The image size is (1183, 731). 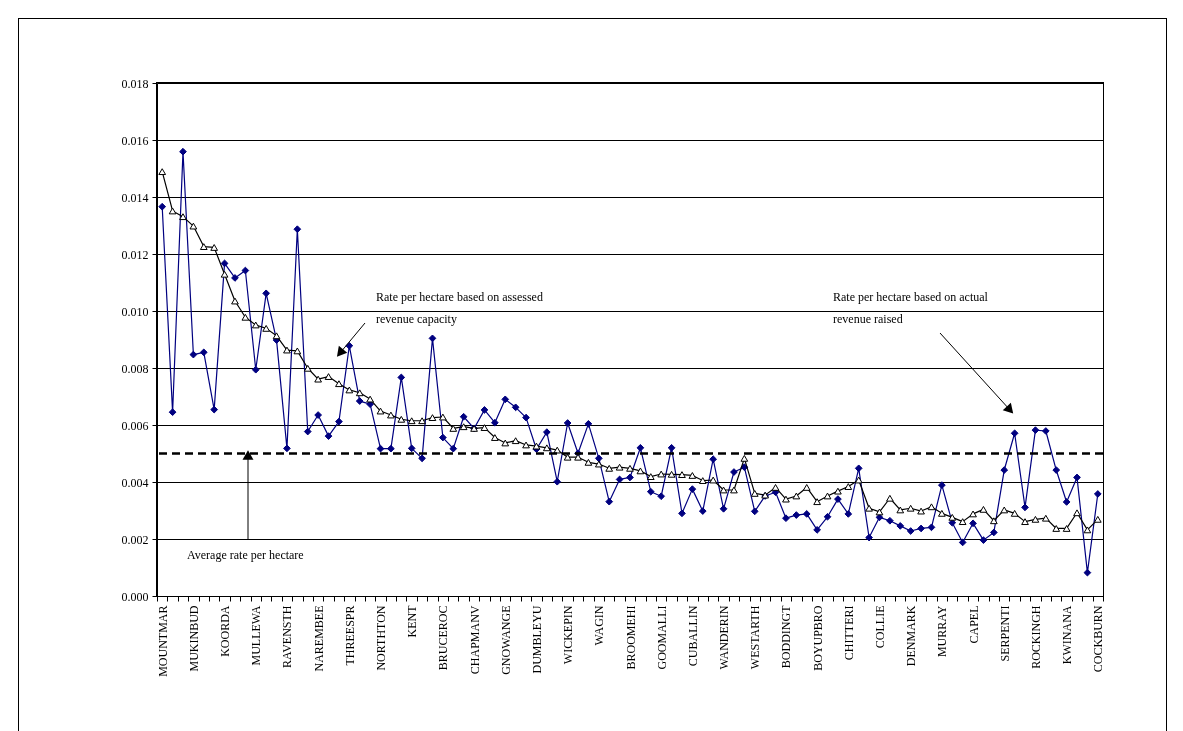 I want to click on x-tick-label: WANDERIN, so click(x=724, y=637).